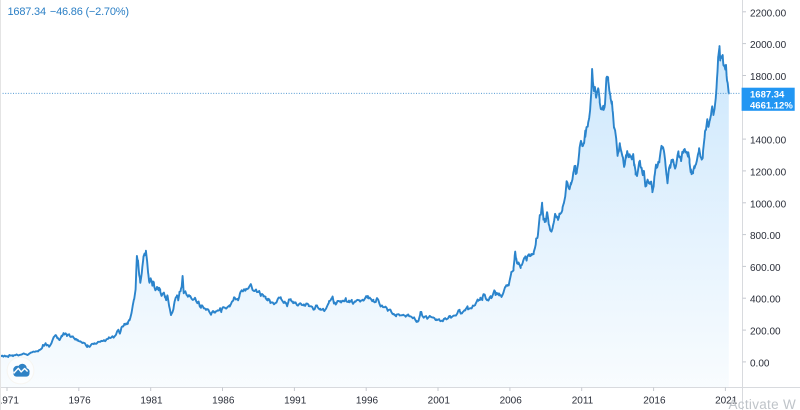 This screenshot has height=410, width=800. What do you see at coordinates (654, 400) in the screenshot?
I see `svg-text: 2016` at bounding box center [654, 400].